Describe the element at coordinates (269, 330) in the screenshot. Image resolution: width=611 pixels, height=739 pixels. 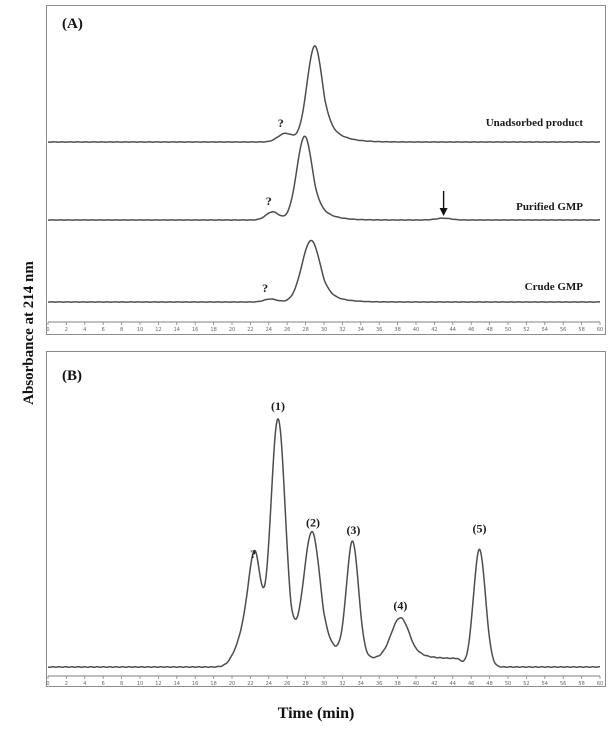
I see `panel-a-tick-label: 24` at that location.